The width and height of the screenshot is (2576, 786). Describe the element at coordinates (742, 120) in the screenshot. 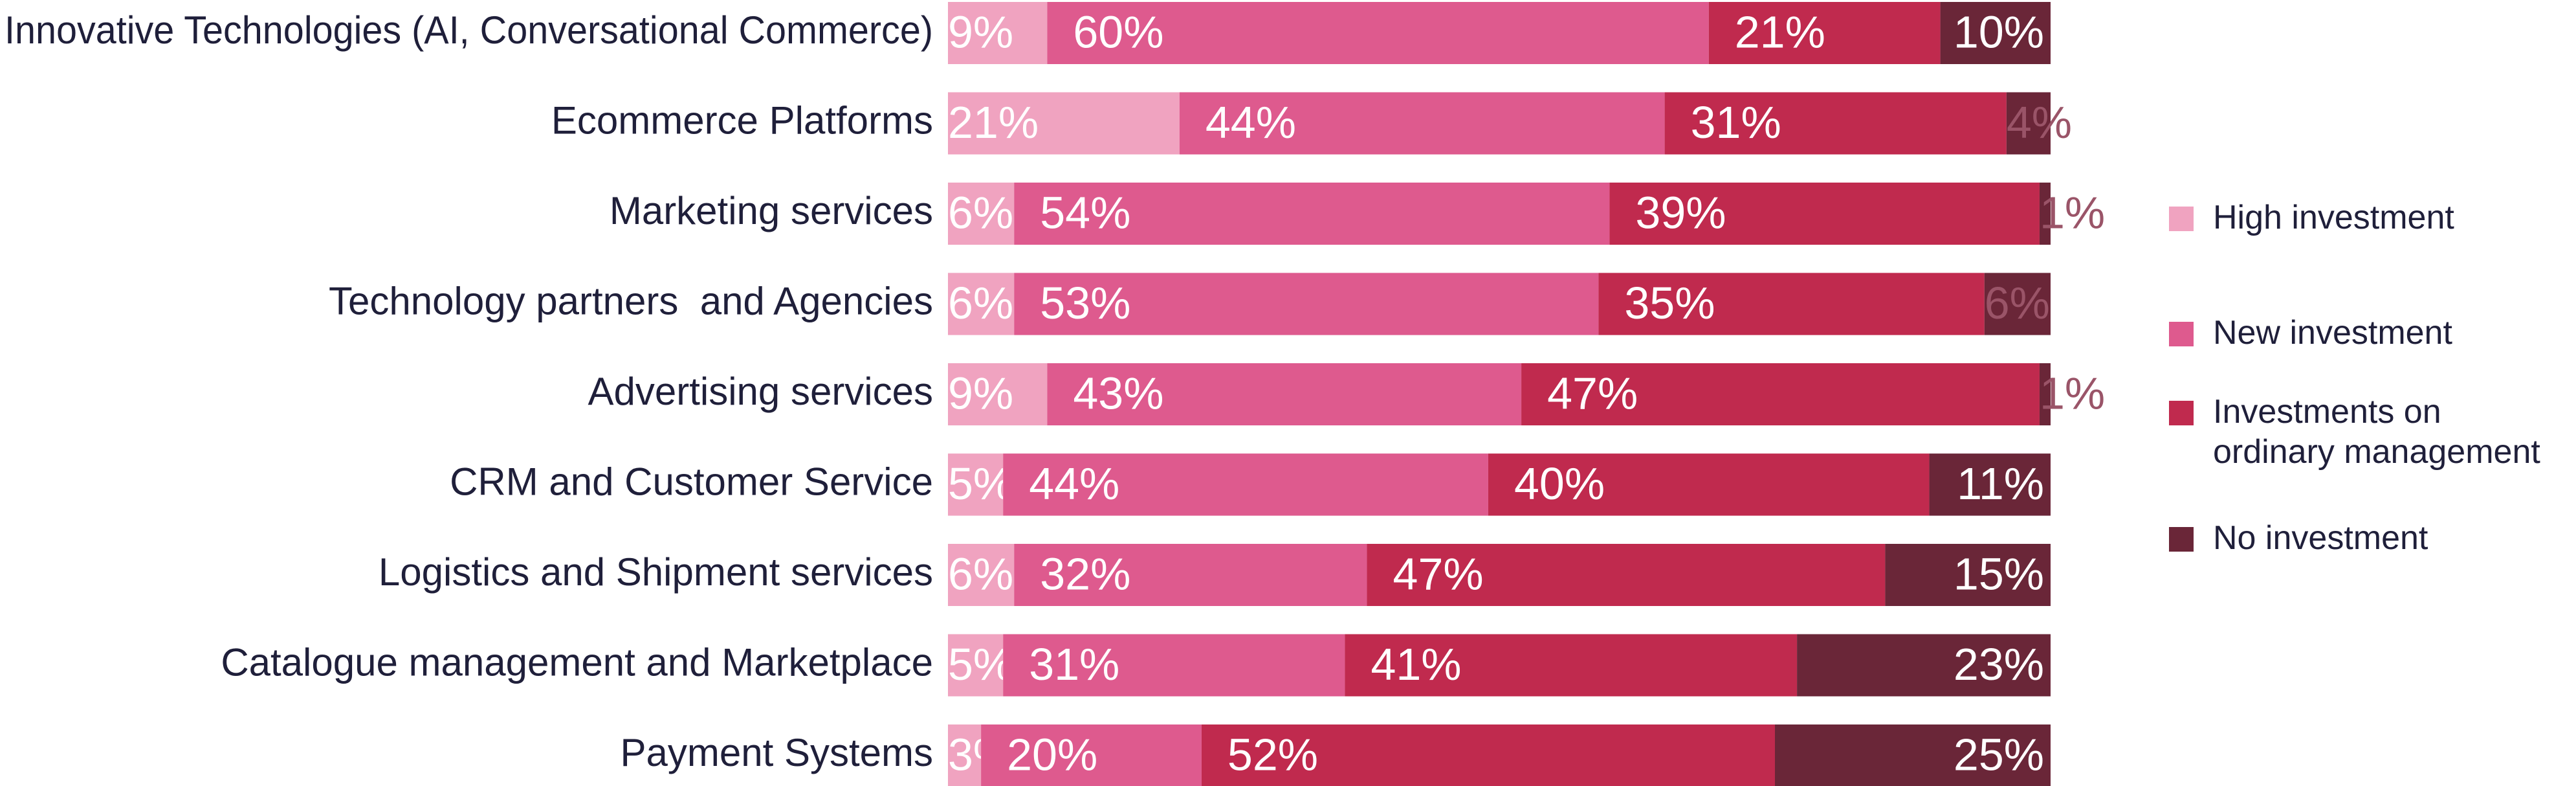

I see `category-label: Ecommerce Platforms` at that location.